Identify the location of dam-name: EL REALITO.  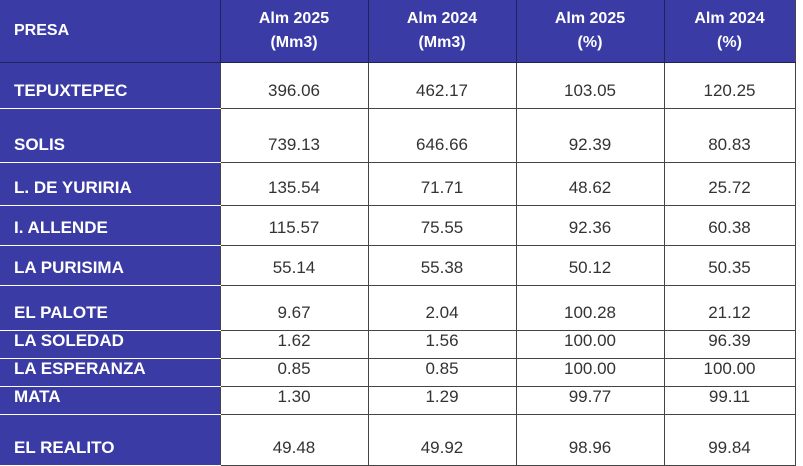
(110, 440).